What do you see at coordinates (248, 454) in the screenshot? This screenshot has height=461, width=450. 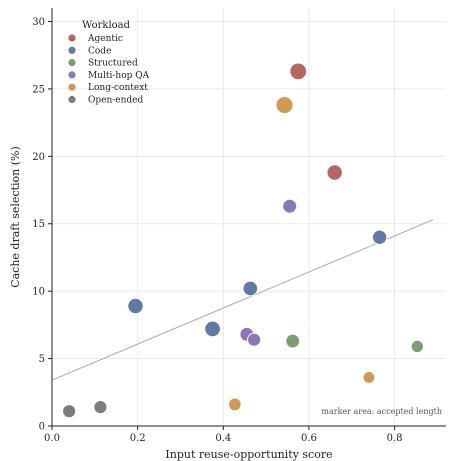 I see `x-axis-label: Input reuse-opportunity score` at bounding box center [248, 454].